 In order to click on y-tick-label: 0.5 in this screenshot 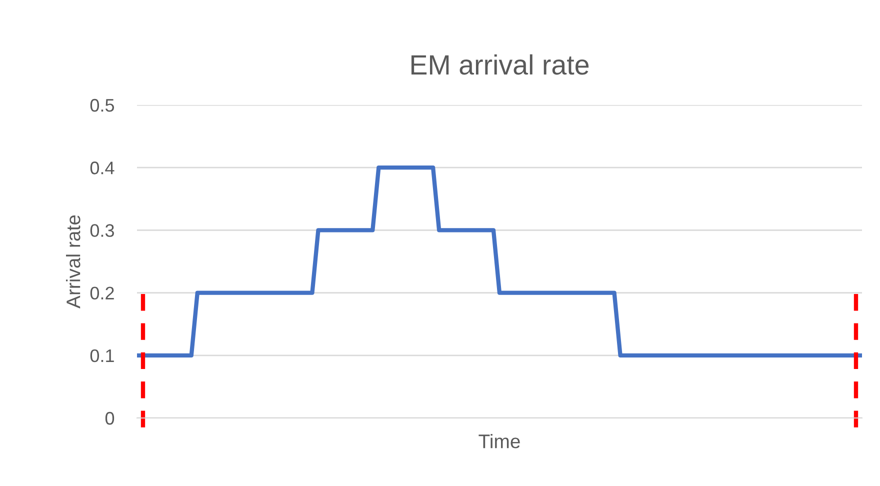, I will do `click(102, 105)`.